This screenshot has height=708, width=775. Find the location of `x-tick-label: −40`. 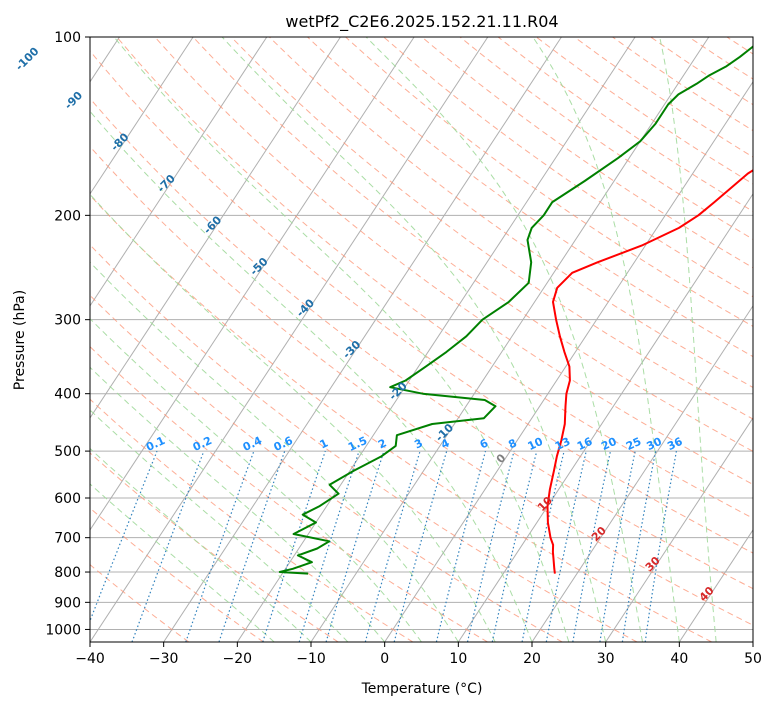

x-tick-label: −40 is located at coordinates (90, 659).